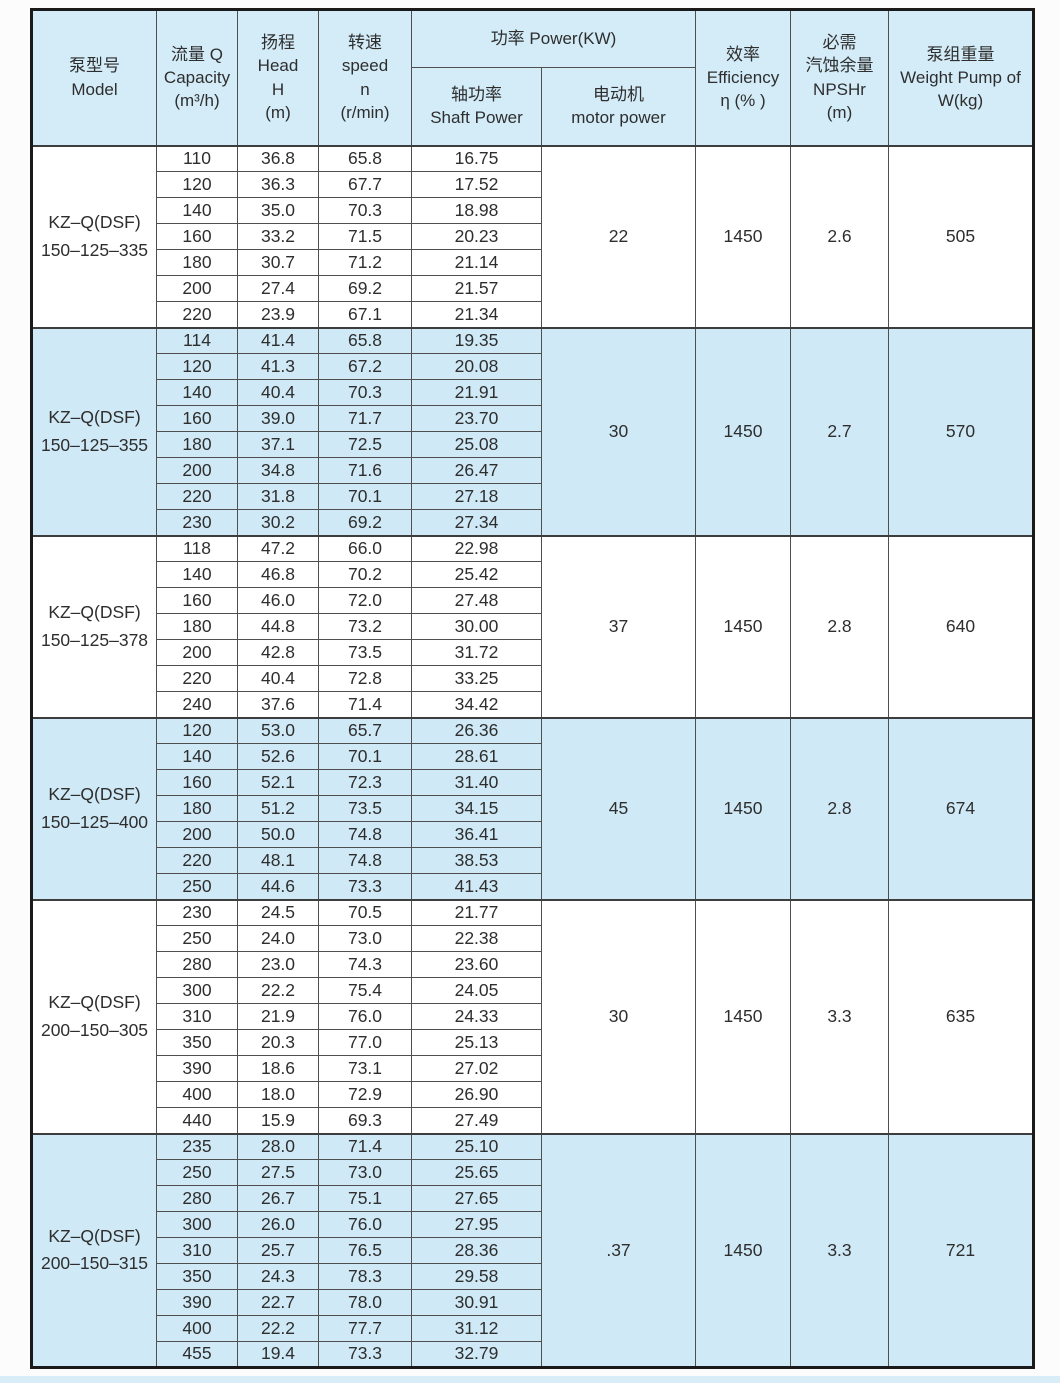 The width and height of the screenshot is (1060, 1383). Describe the element at coordinates (94, 77) in the screenshot. I see `column-header-model: 泵型号 Model` at that location.